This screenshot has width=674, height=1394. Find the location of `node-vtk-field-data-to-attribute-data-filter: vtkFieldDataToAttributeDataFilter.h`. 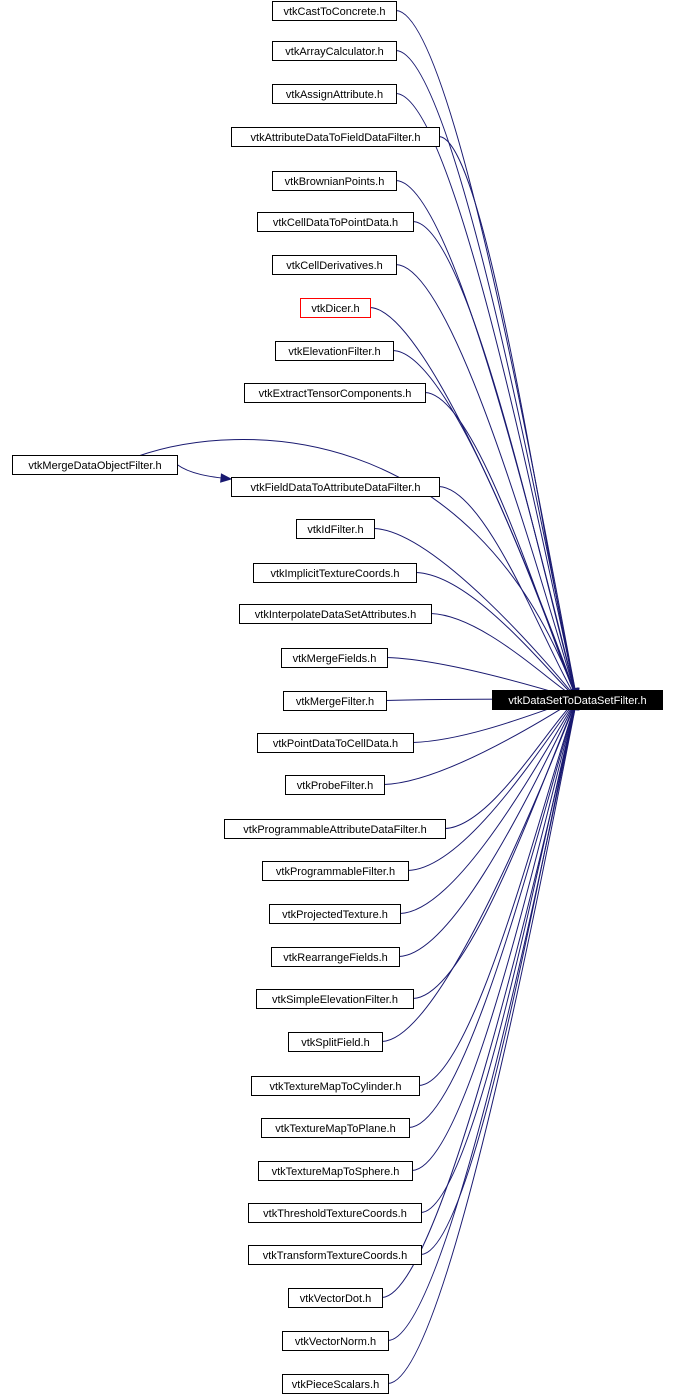

node-vtk-field-data-to-attribute-data-filter: vtkFieldDataToAttributeDataFilter.h is located at coordinates (335, 487).